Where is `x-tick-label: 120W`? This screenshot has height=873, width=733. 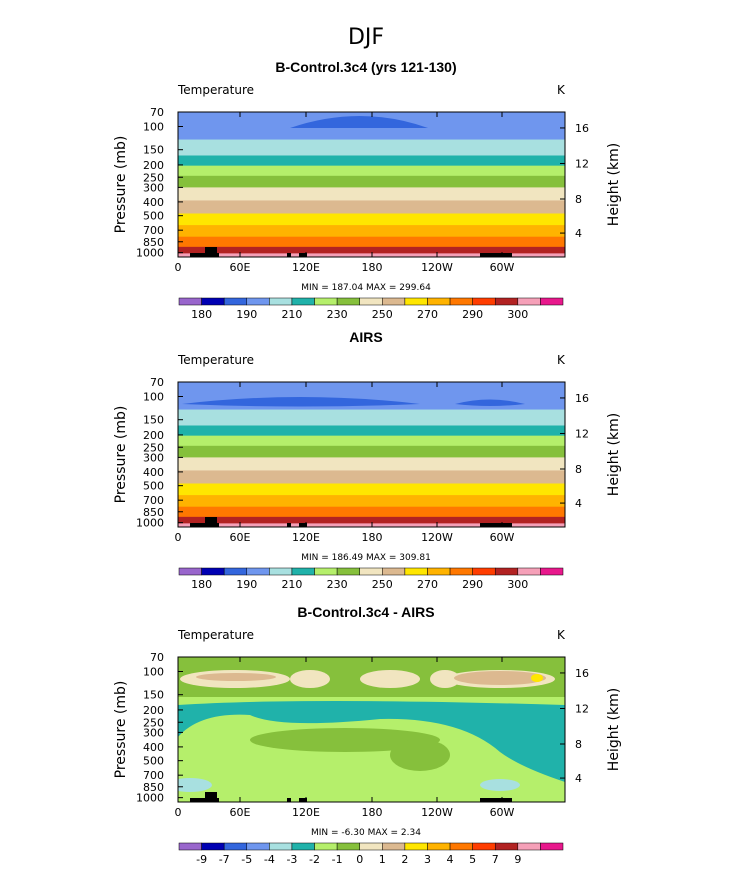
x-tick-label: 120W is located at coordinates (437, 812).